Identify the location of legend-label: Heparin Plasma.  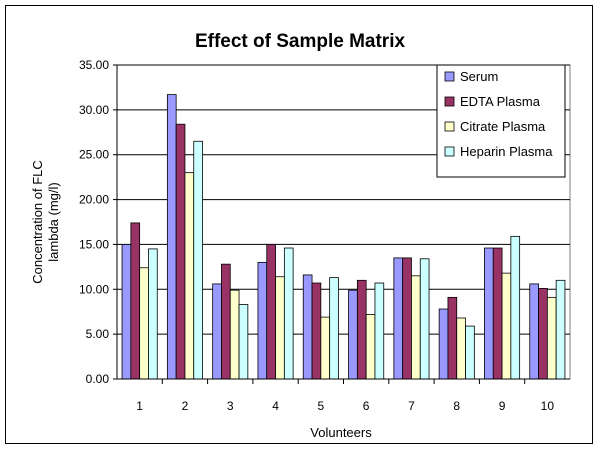
(506, 151).